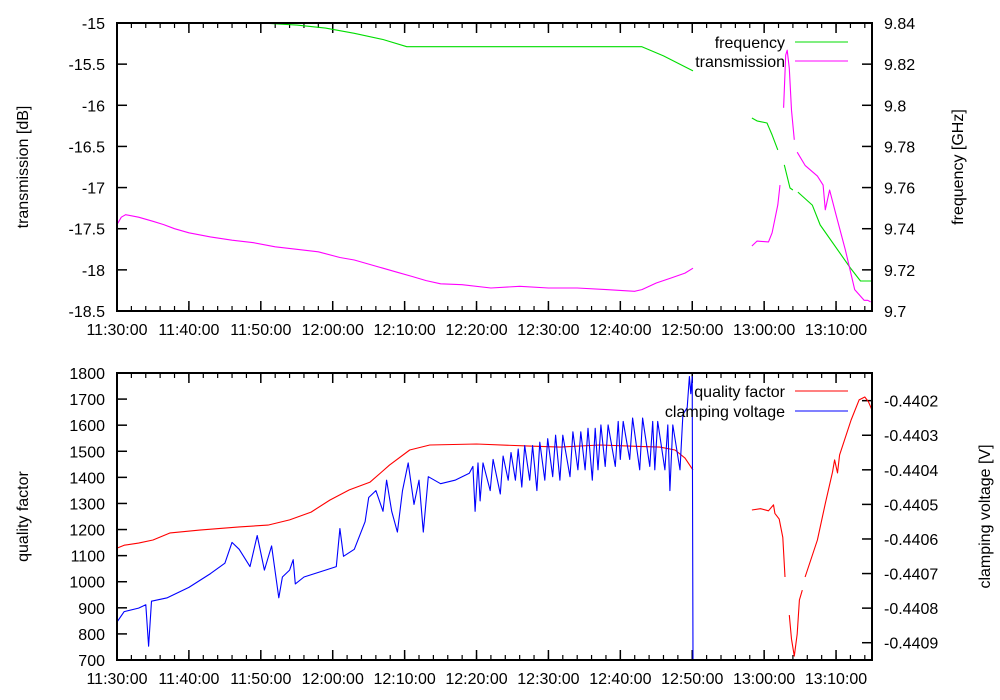 This screenshot has height=700, width=1000. Describe the element at coordinates (88, 557) in the screenshot. I see `y-tick-label: 1100` at that location.